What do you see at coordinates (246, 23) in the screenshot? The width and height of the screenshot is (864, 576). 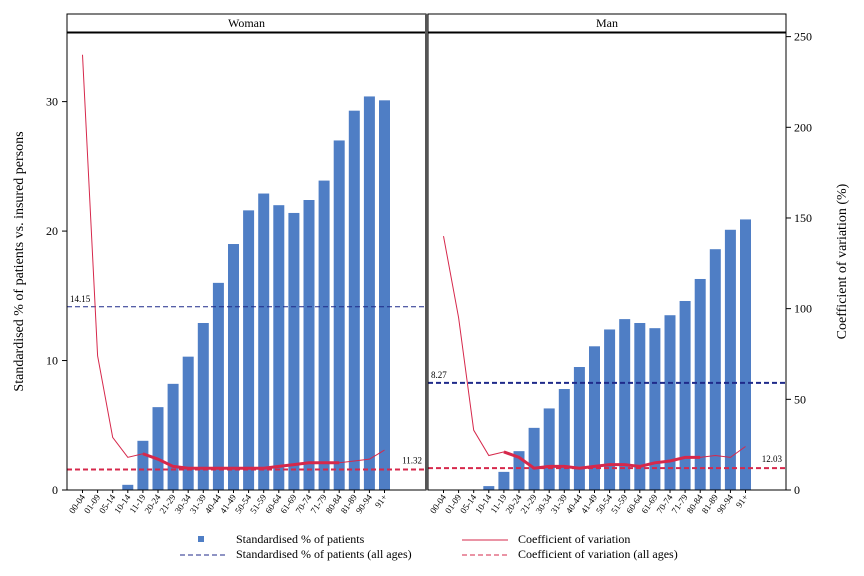 I see `panel-strip-label: Woman` at bounding box center [246, 23].